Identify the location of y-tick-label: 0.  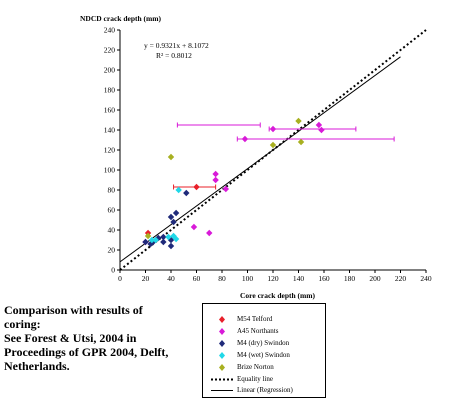
(113, 270).